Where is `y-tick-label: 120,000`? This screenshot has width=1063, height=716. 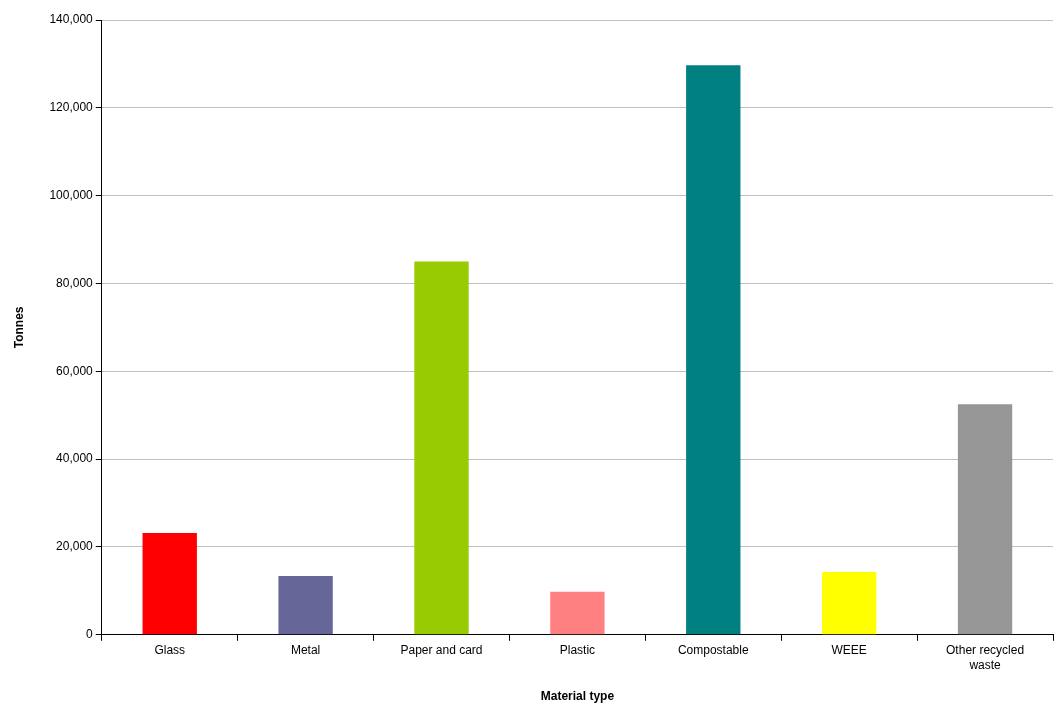 y-tick-label: 120,000 is located at coordinates (71, 107).